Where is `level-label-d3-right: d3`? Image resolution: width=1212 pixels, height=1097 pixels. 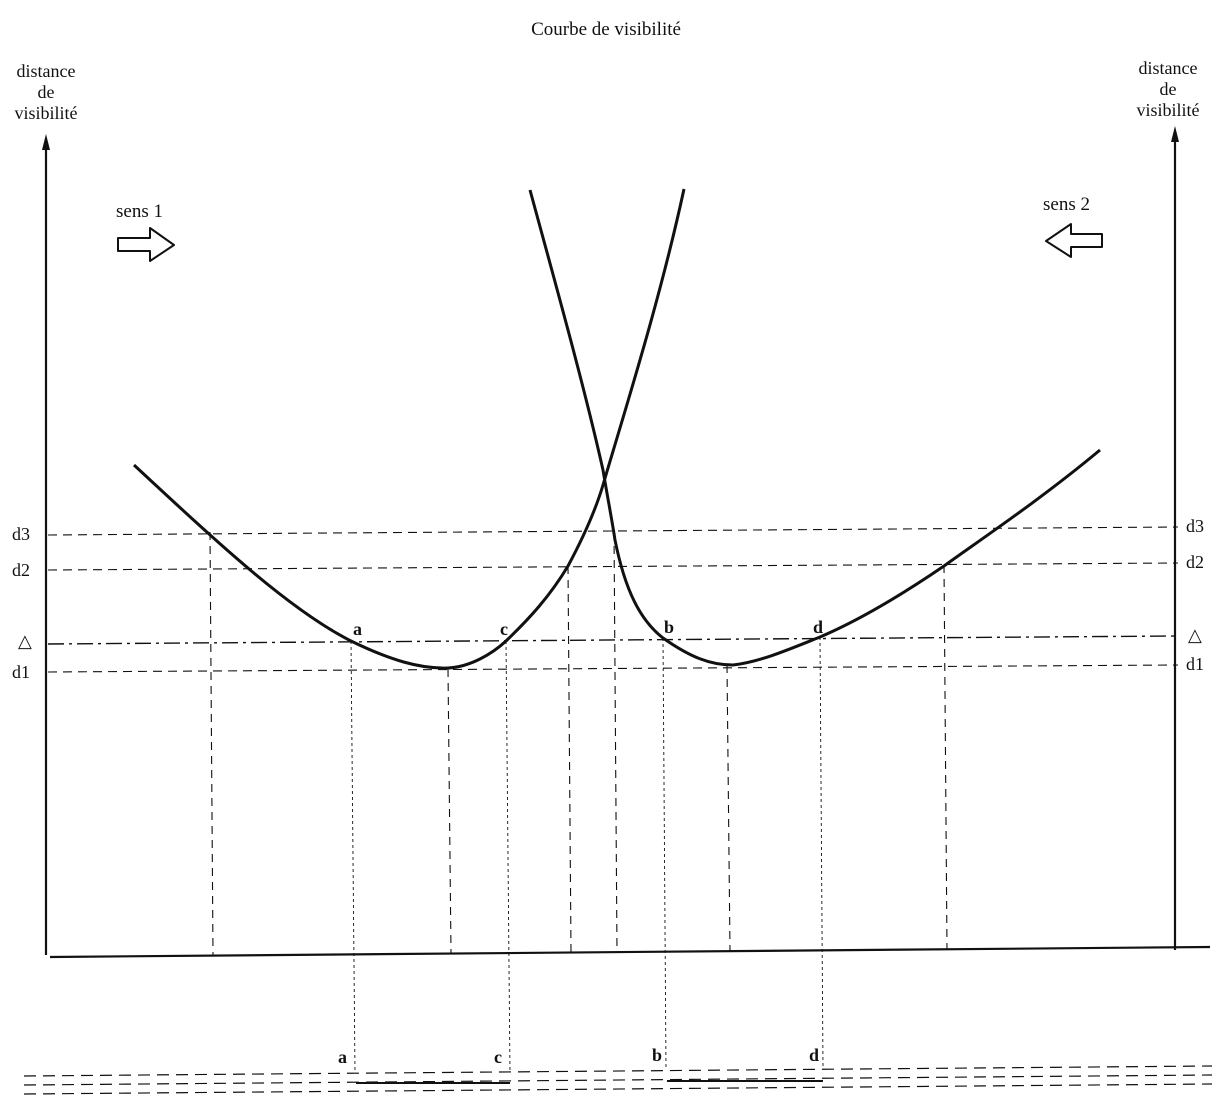
level-label-d3-right: d3 is located at coordinates (1195, 526).